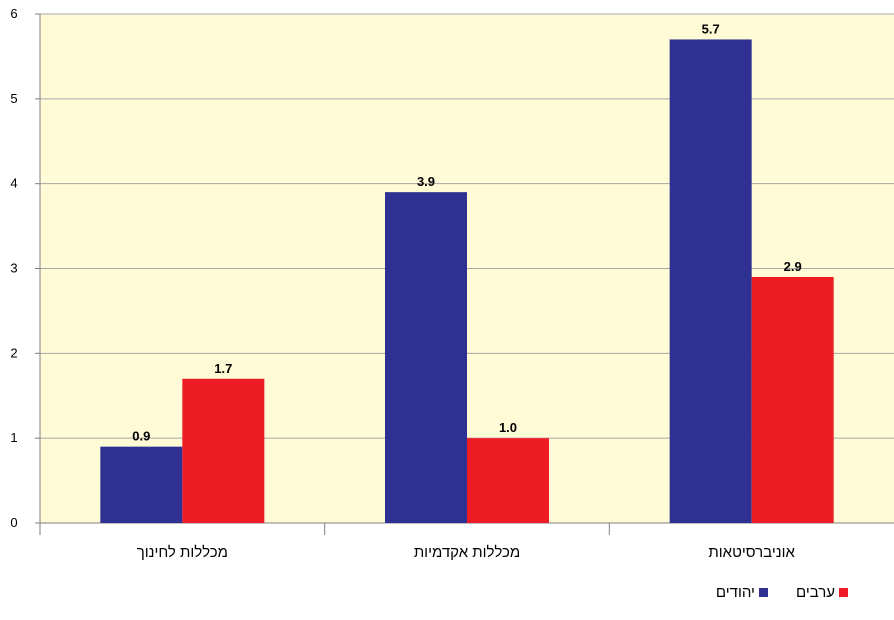 The height and width of the screenshot is (620, 894). I want to click on y-tick-label: 2, so click(13, 352).